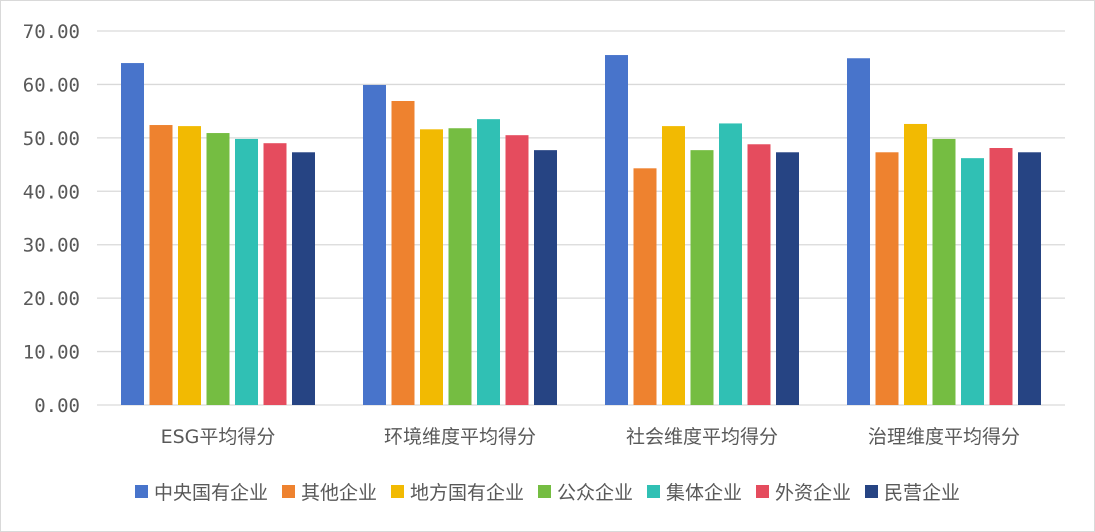 The width and height of the screenshot is (1095, 532). I want to click on legend-label: 集体企业, so click(704, 493).